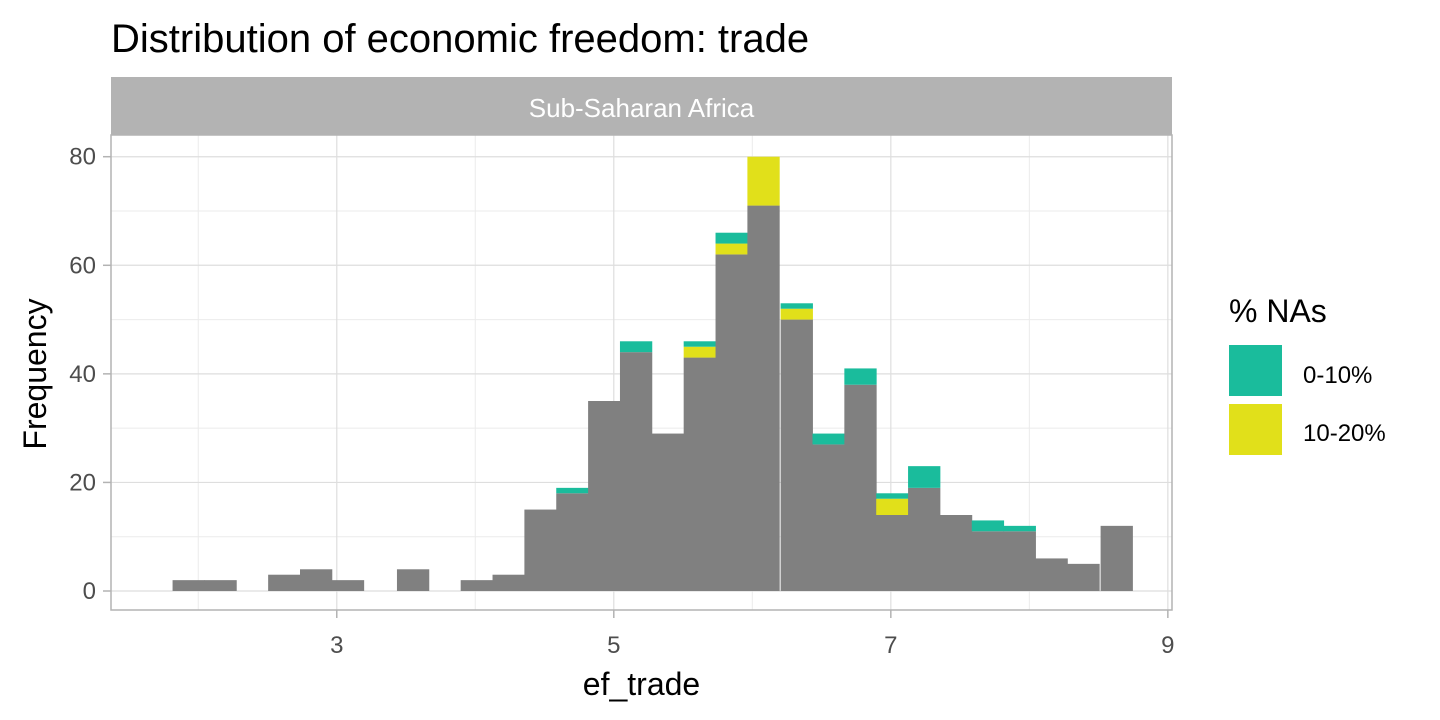  Describe the element at coordinates (82, 265) in the screenshot. I see `y-tick-label: 60` at that location.